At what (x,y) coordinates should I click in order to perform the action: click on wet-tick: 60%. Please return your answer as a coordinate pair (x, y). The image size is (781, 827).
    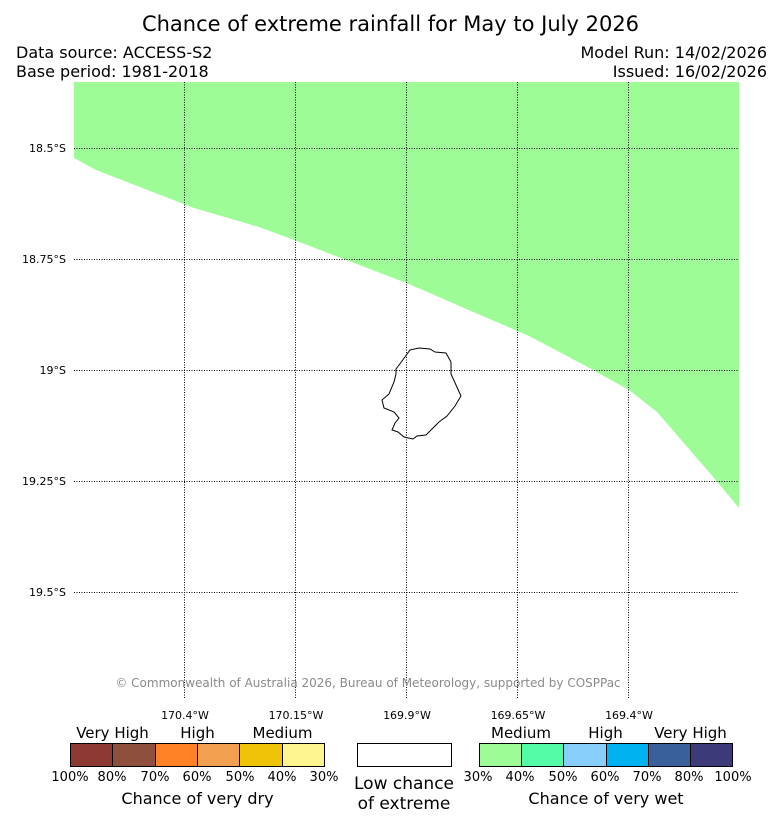
    Looking at the image, I should click on (605, 777).